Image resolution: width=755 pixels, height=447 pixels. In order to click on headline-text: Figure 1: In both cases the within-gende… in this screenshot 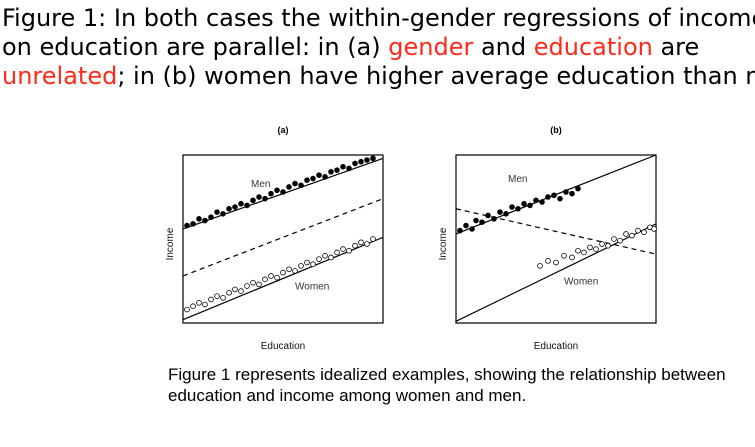, I will do `click(378, 18)`.